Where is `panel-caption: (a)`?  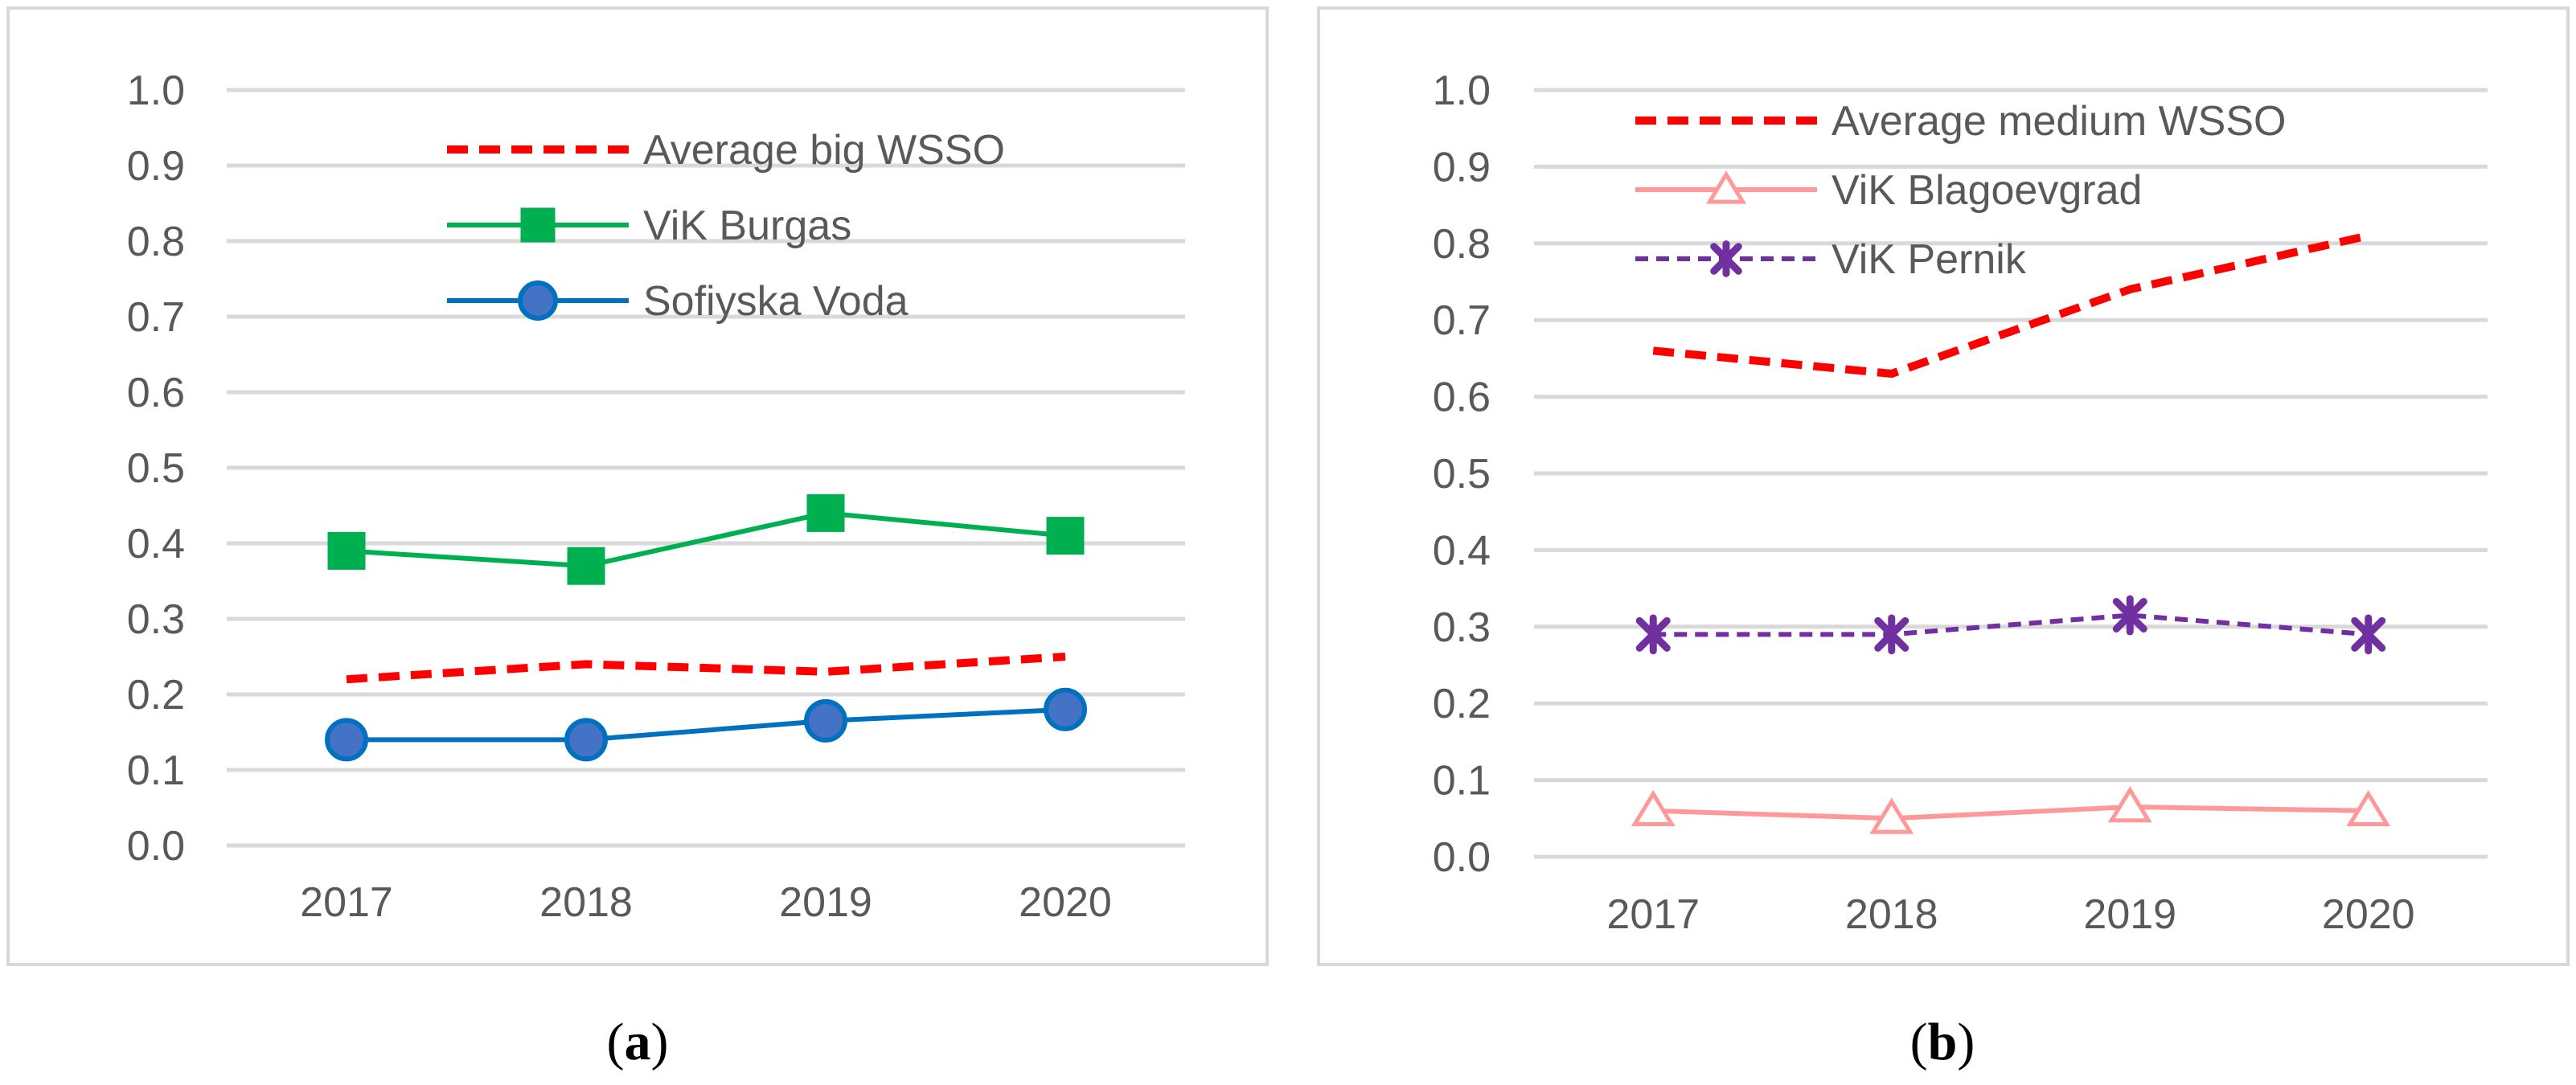
panel-caption: (a) is located at coordinates (638, 1042).